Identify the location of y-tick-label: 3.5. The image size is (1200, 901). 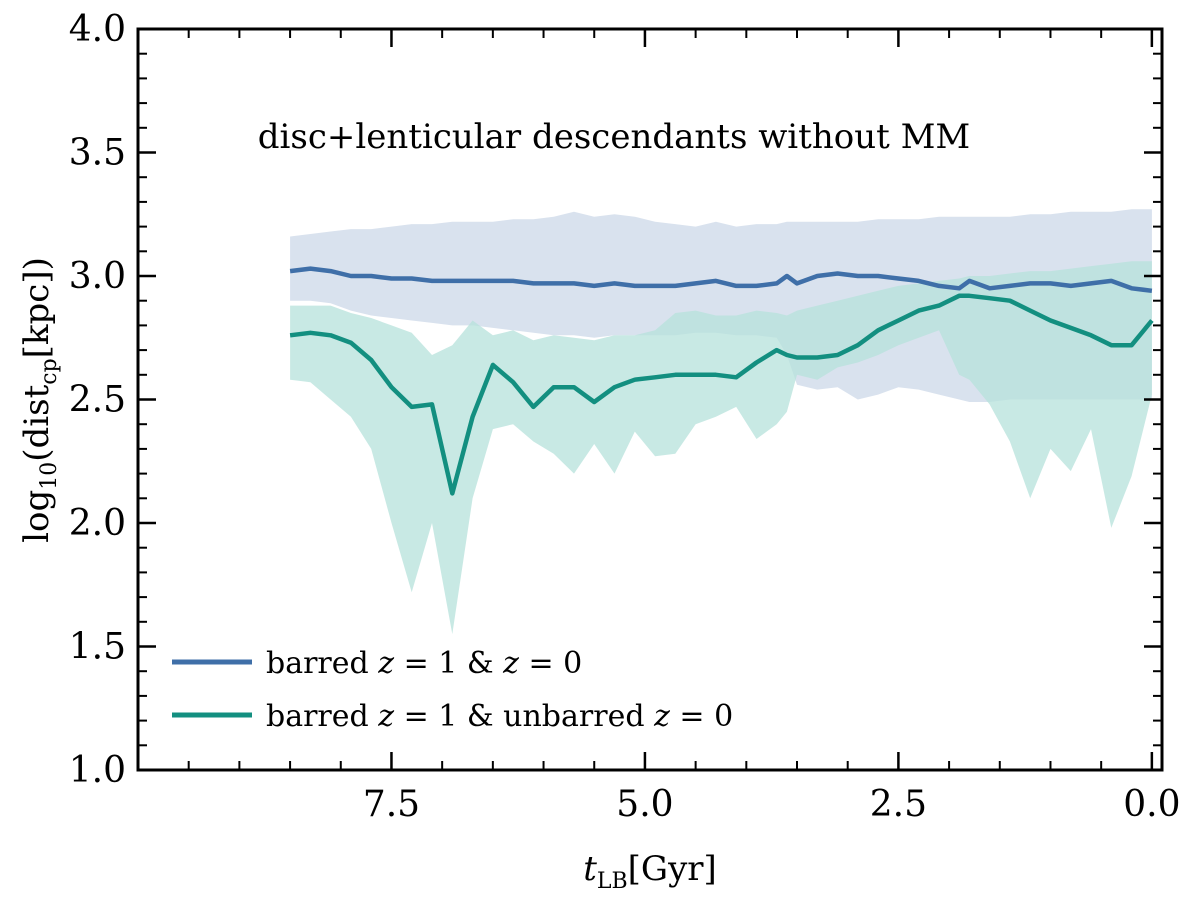
(97, 153).